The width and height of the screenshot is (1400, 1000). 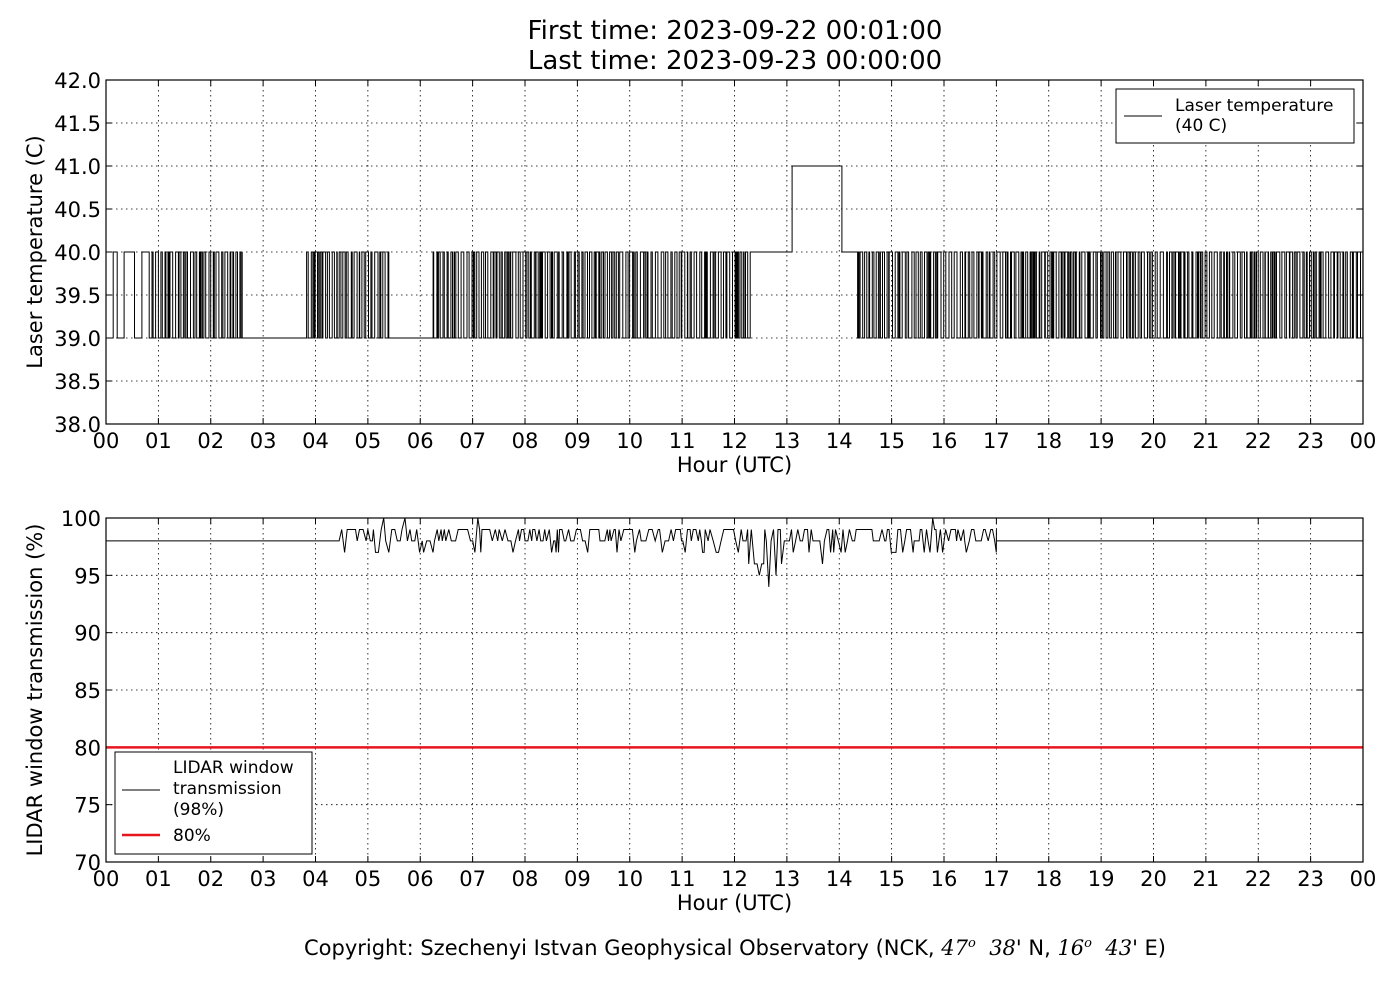 What do you see at coordinates (87, 748) in the screenshot?
I see `y-tick-label: 80` at bounding box center [87, 748].